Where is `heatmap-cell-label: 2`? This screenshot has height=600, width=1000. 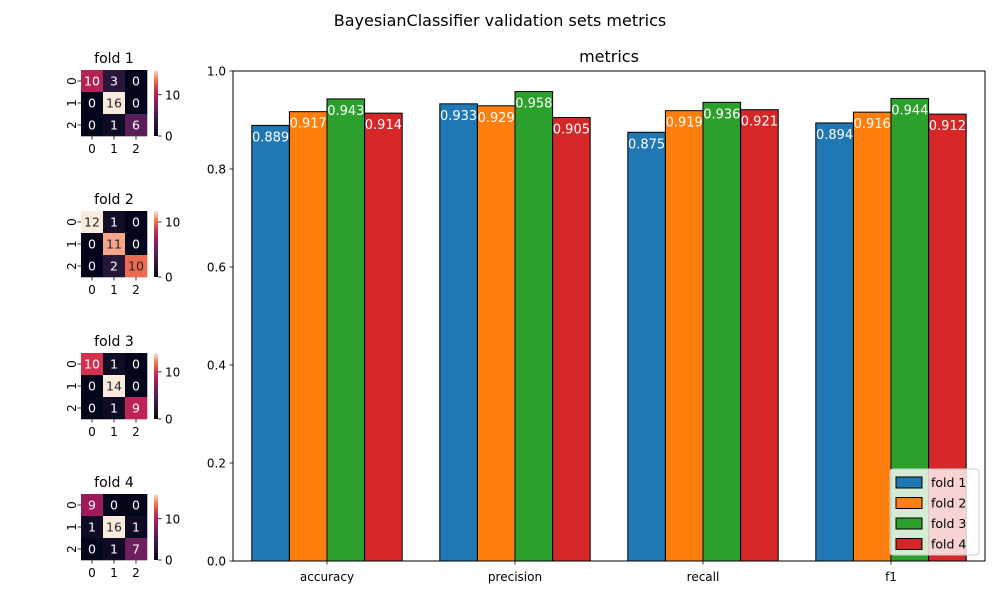 heatmap-cell-label: 2 is located at coordinates (114, 266).